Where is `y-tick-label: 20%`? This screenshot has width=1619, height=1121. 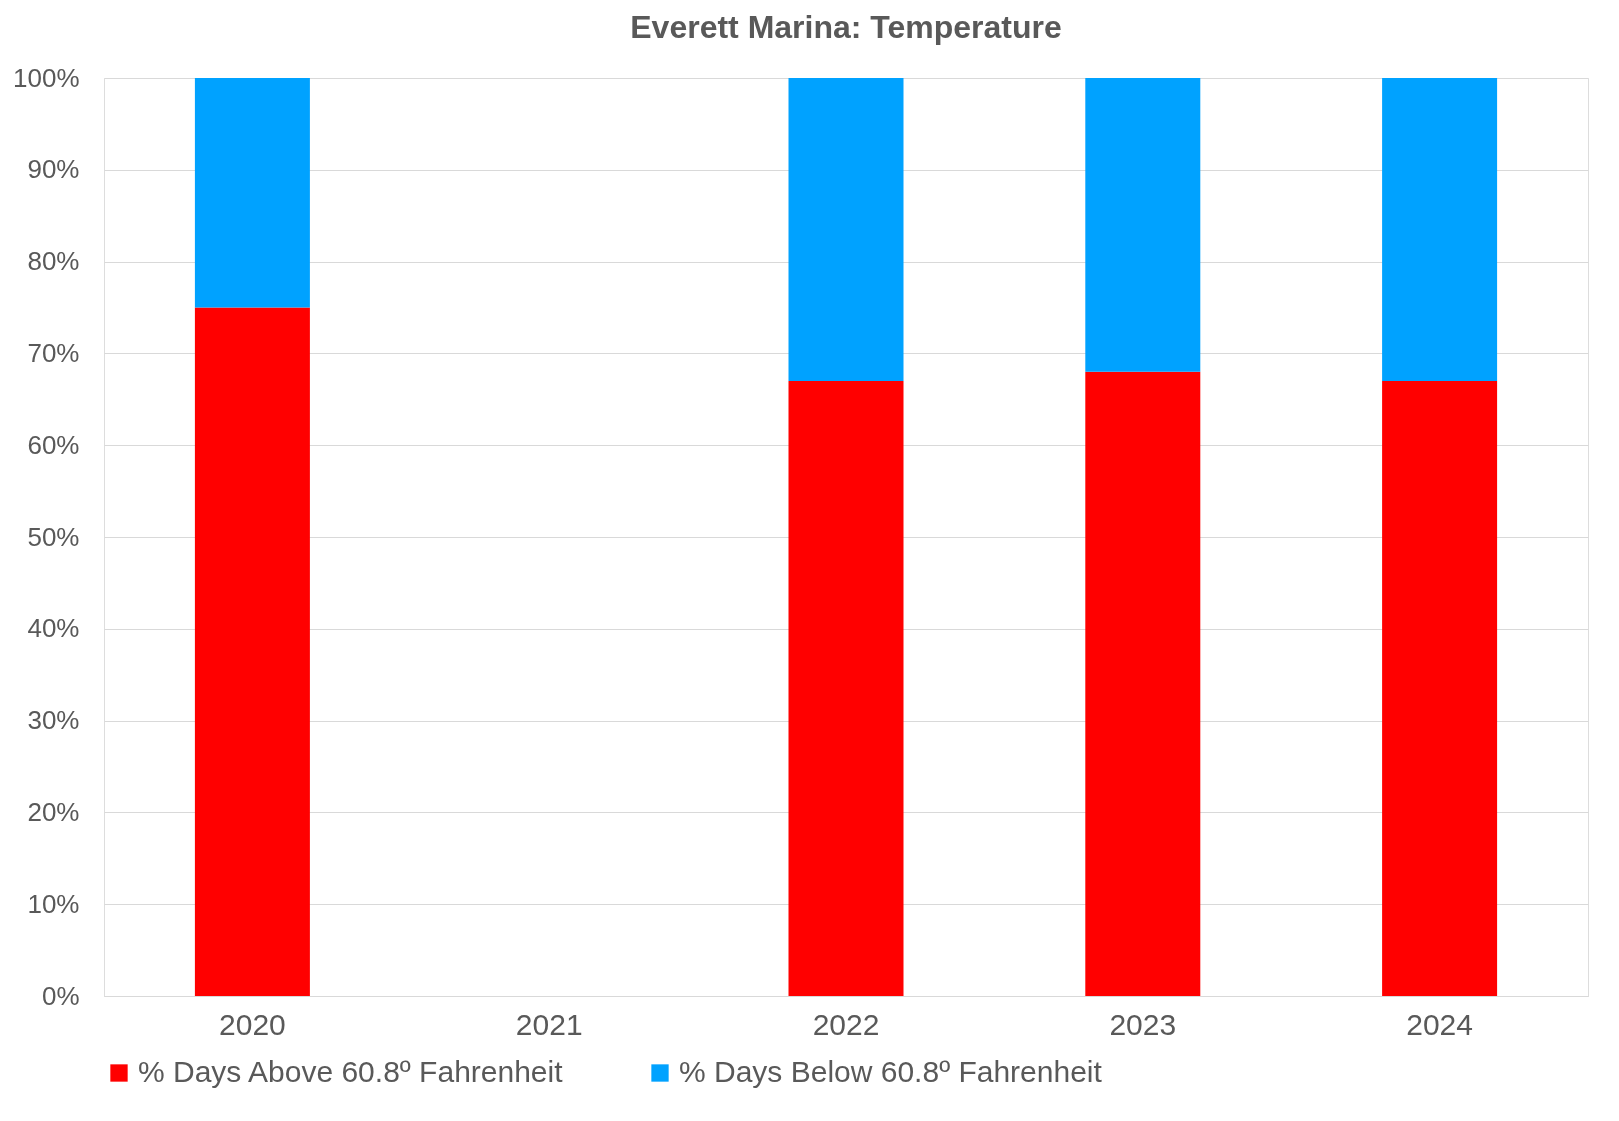 y-tick-label: 20% is located at coordinates (53, 811).